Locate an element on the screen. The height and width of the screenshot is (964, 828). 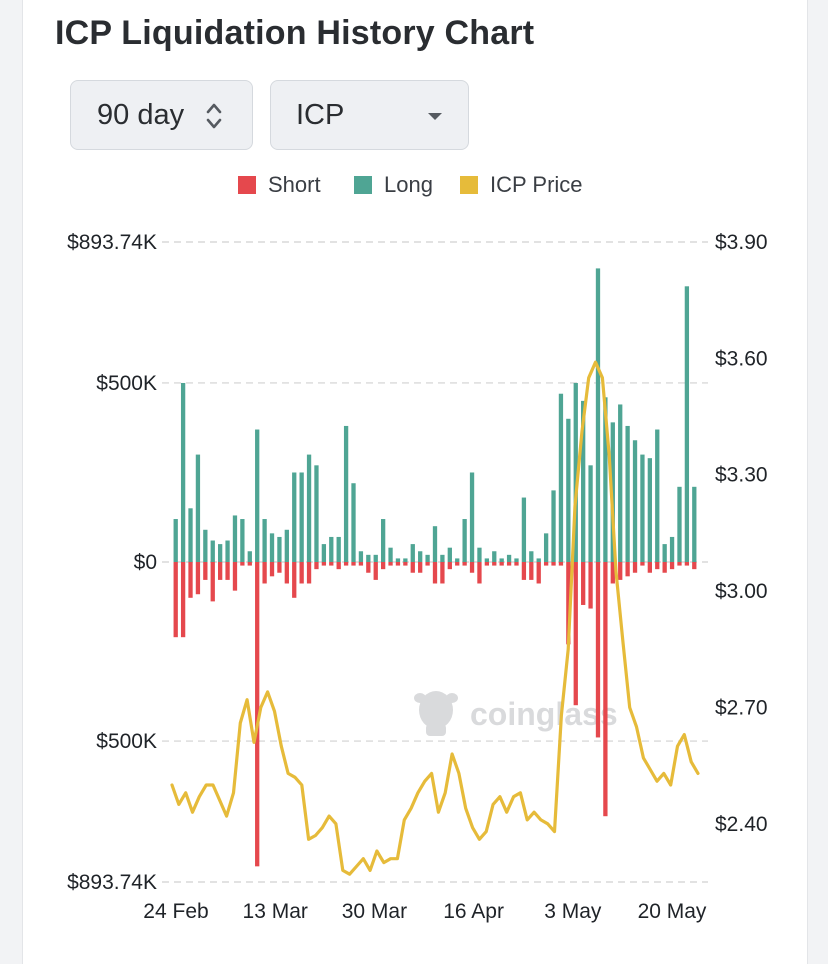
legend-item-price: ICP Price is located at coordinates (521, 185).